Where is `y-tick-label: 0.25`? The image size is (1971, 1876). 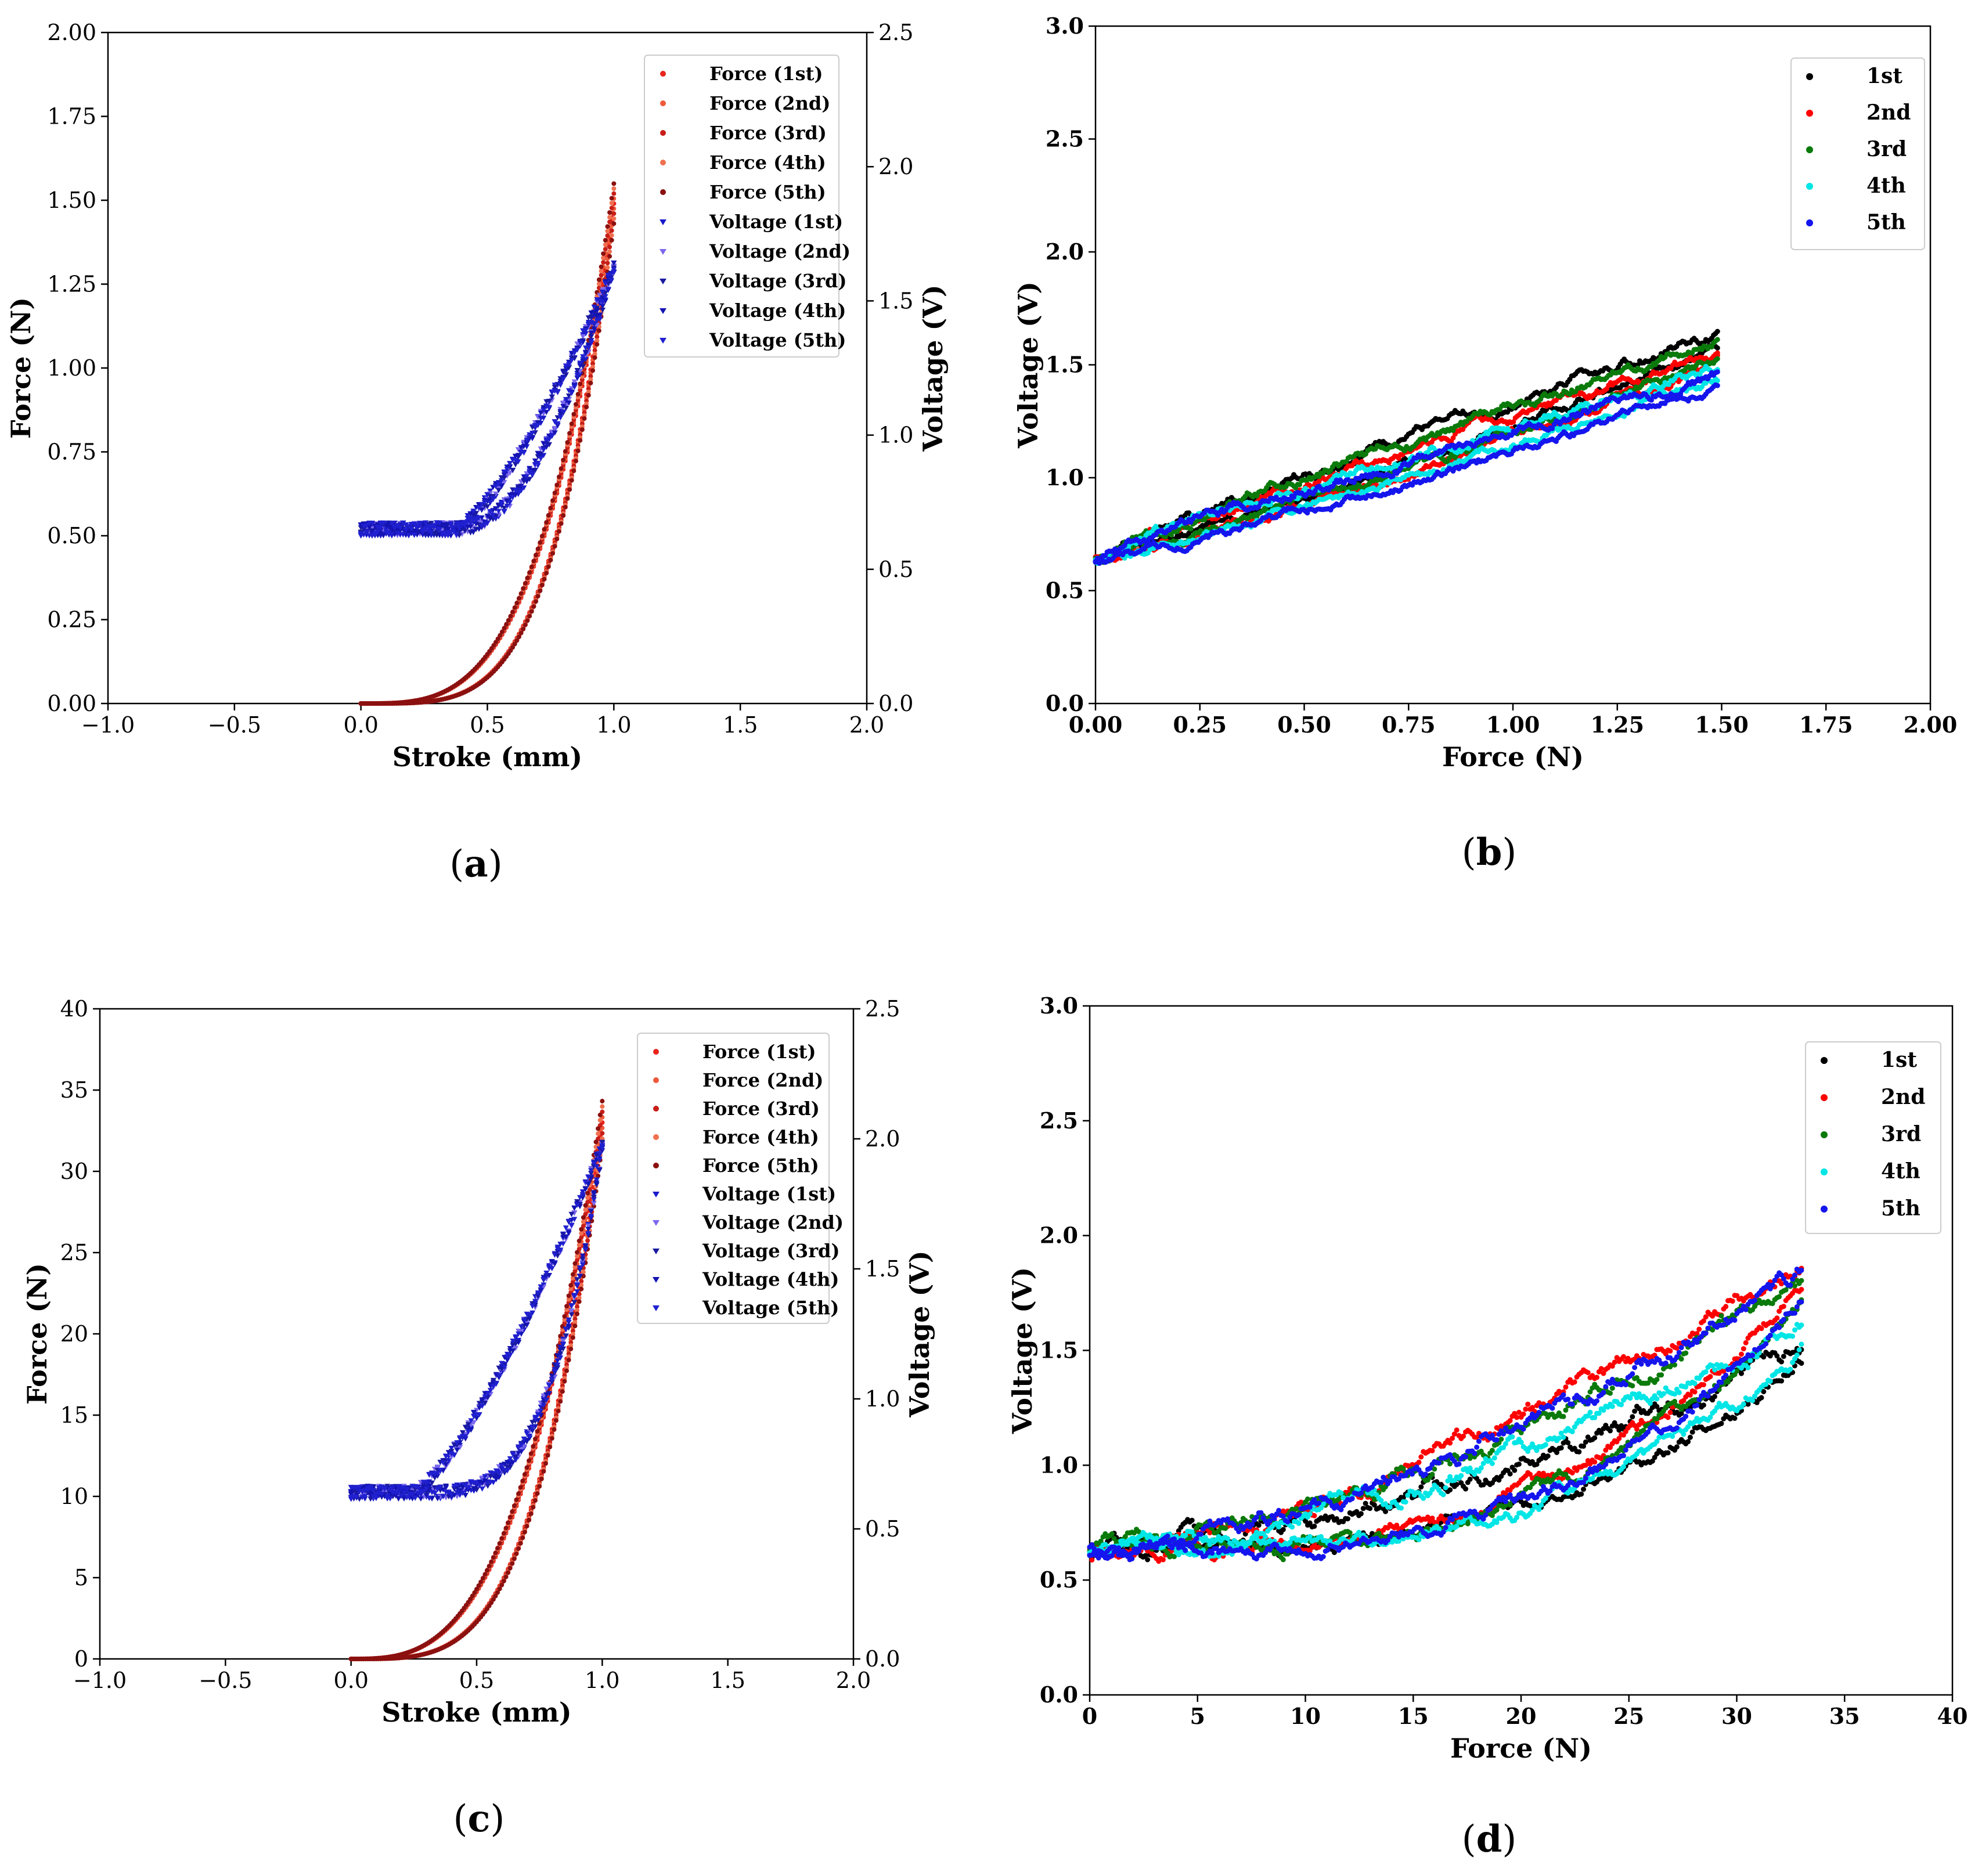 y-tick-label: 0.25 is located at coordinates (72, 620).